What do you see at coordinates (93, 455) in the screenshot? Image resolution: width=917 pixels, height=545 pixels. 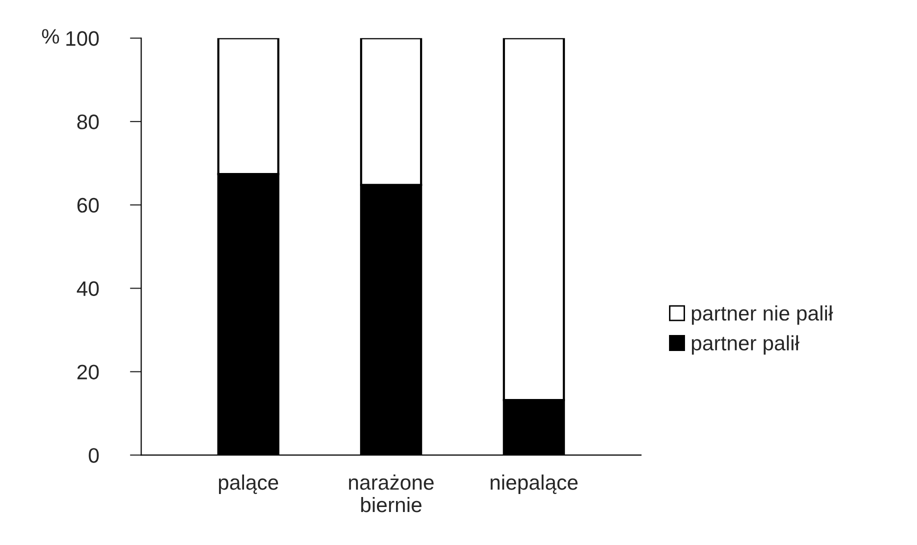 I see `y-tick-label: 0` at bounding box center [93, 455].